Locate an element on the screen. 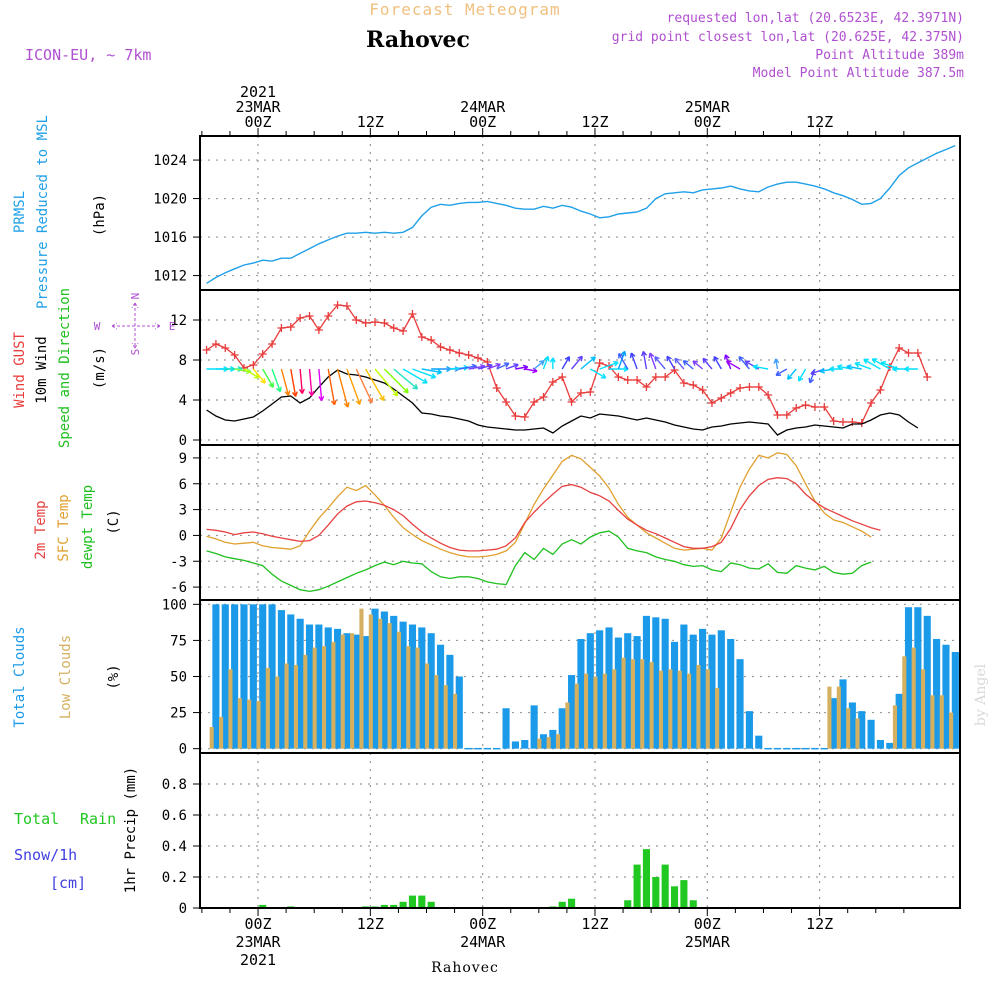 This screenshot has height=1000, width=1000. precip-rain-label: Rain is located at coordinates (98, 819).